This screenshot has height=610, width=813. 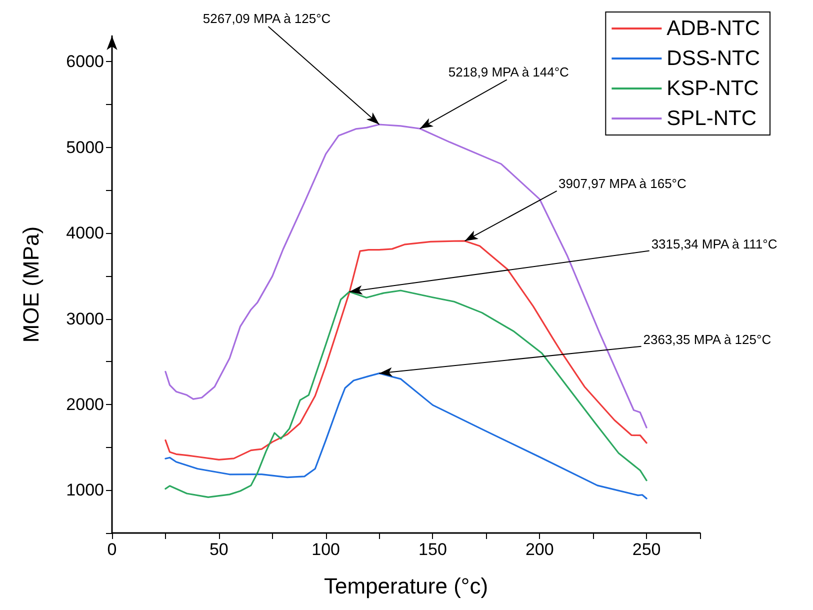 What do you see at coordinates (85, 147) in the screenshot?
I see `y-tick-label: 5000` at bounding box center [85, 147].